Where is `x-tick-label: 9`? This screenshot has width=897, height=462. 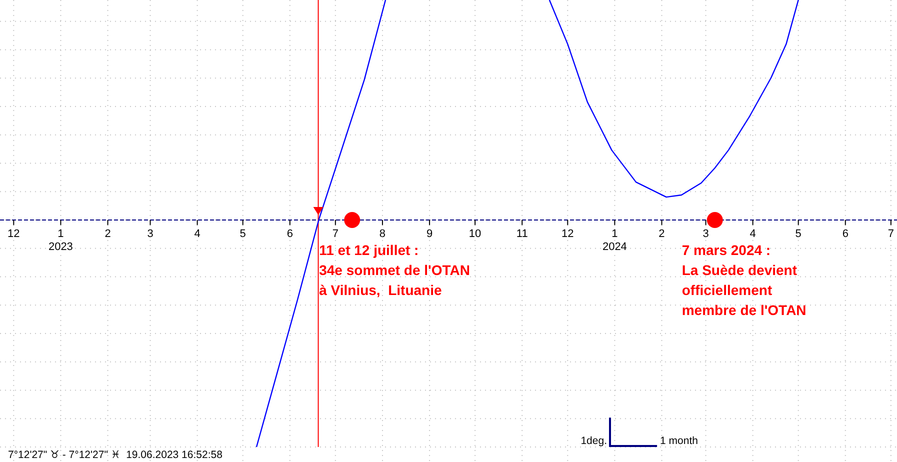
x-tick-label: 9 is located at coordinates (429, 234).